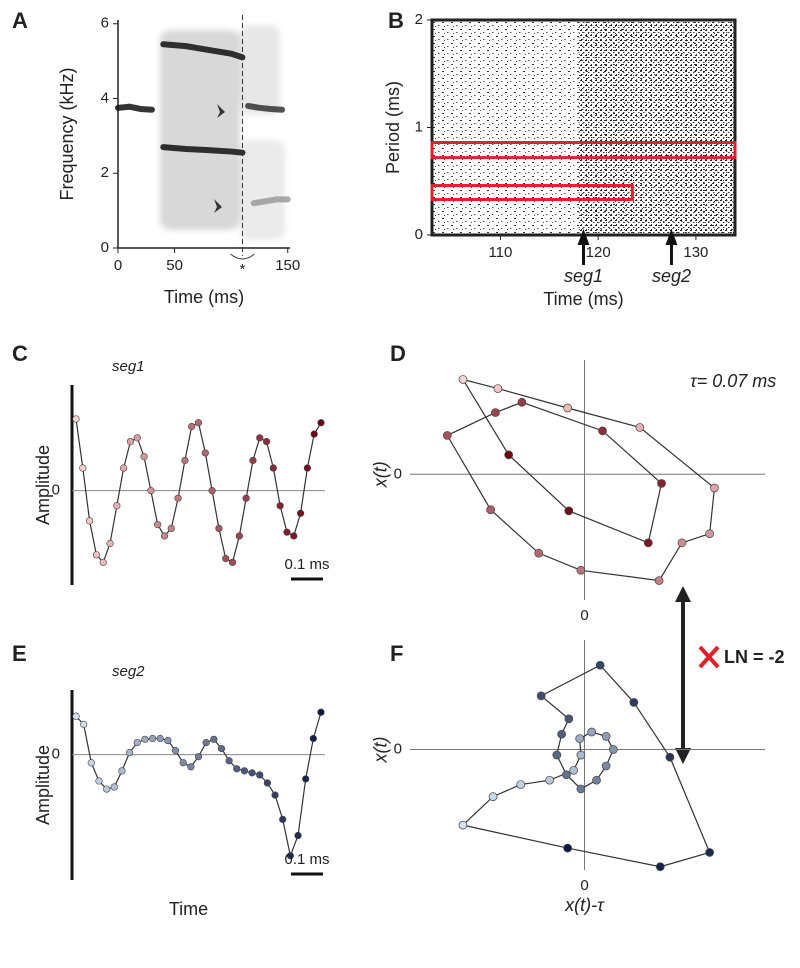 The image size is (800, 968). What do you see at coordinates (242, 256) in the screenshot?
I see `marker-bracket` at bounding box center [242, 256].